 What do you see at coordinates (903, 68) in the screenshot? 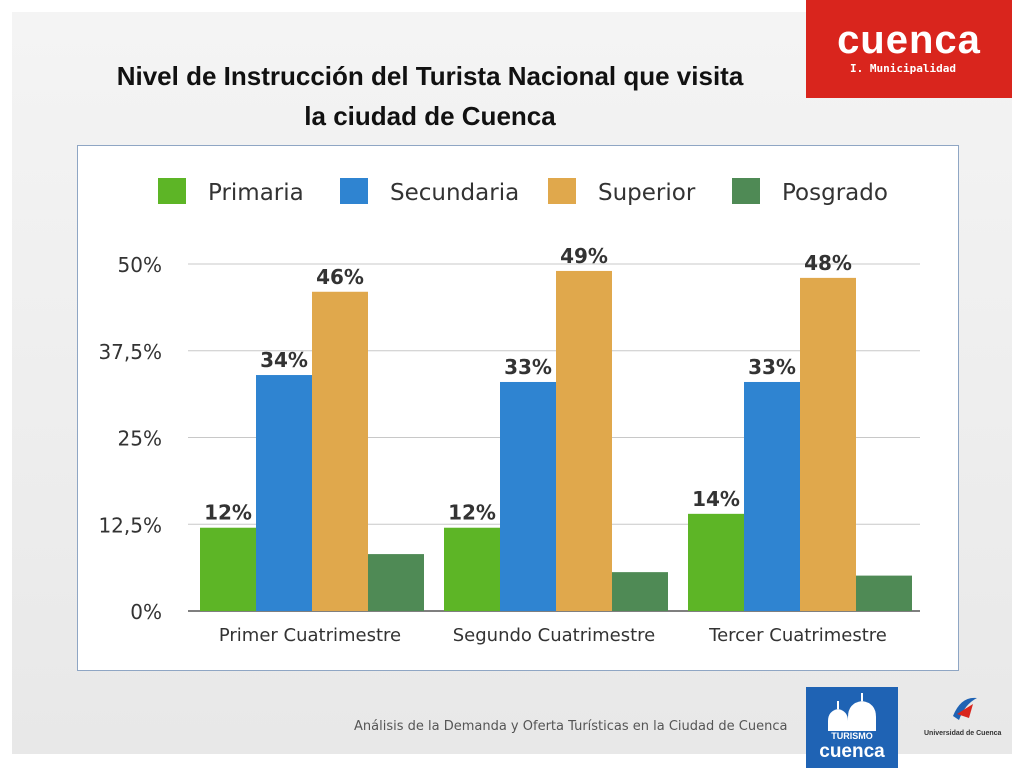
I see `brand-subtitle: I. Municipalidad` at bounding box center [903, 68].